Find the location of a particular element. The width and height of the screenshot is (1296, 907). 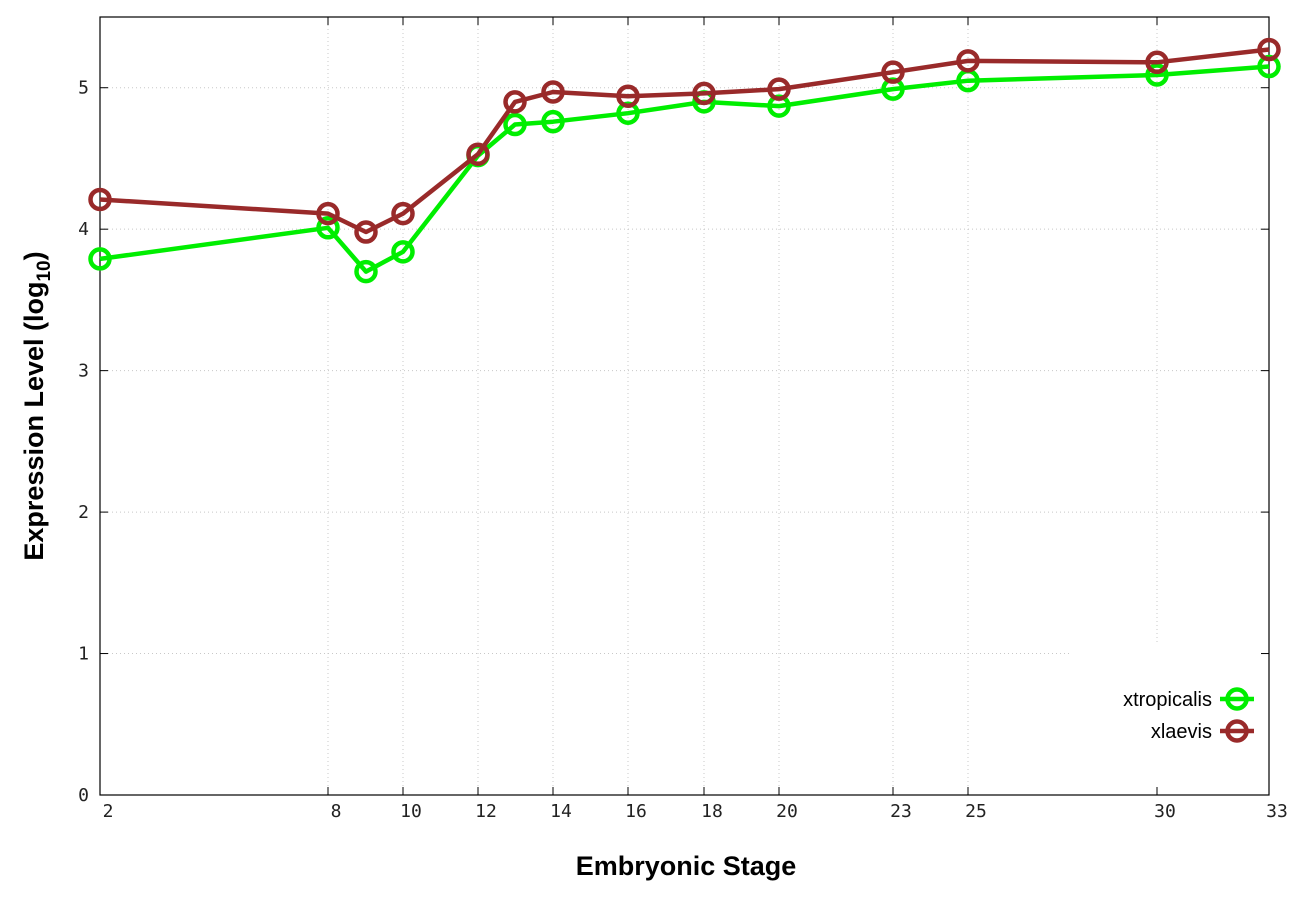

x-tick-label: 23 is located at coordinates (901, 811).